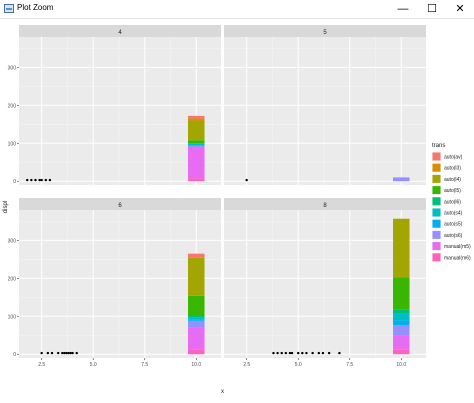  I want to click on maximize-button: ☐, so click(432, 9).